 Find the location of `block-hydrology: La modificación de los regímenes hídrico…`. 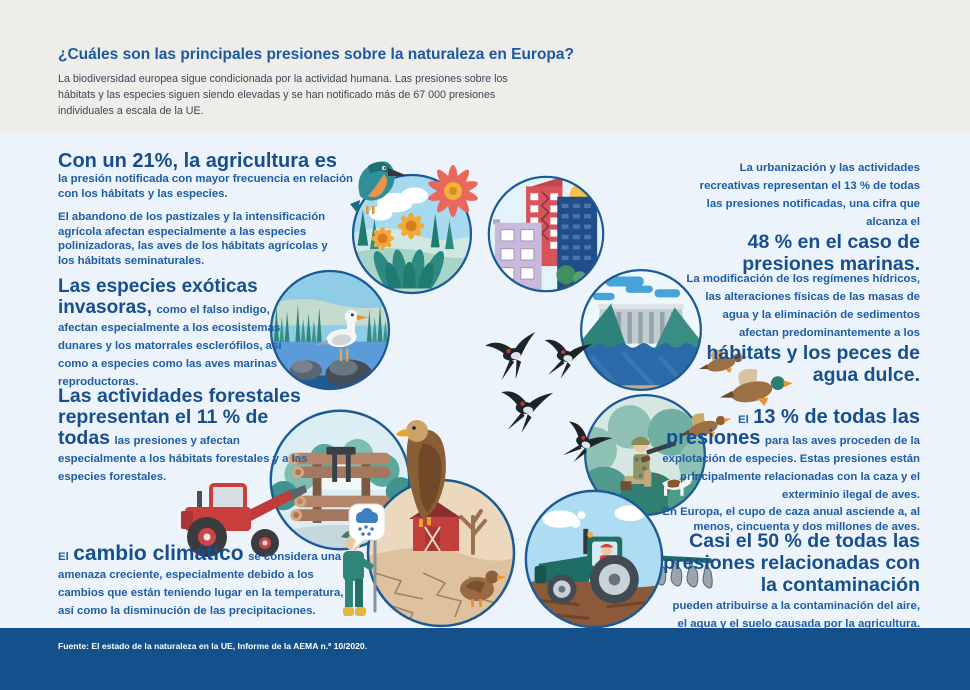

block-hydrology: La modificación de los regímenes hídrico… is located at coordinates (801, 328).